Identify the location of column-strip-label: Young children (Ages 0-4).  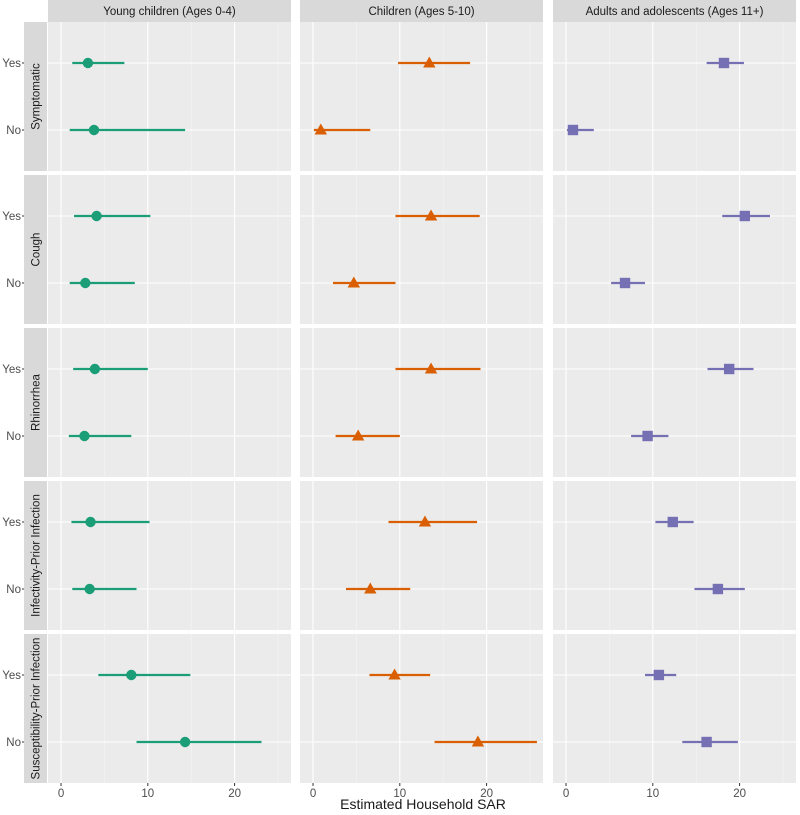
(169, 12).